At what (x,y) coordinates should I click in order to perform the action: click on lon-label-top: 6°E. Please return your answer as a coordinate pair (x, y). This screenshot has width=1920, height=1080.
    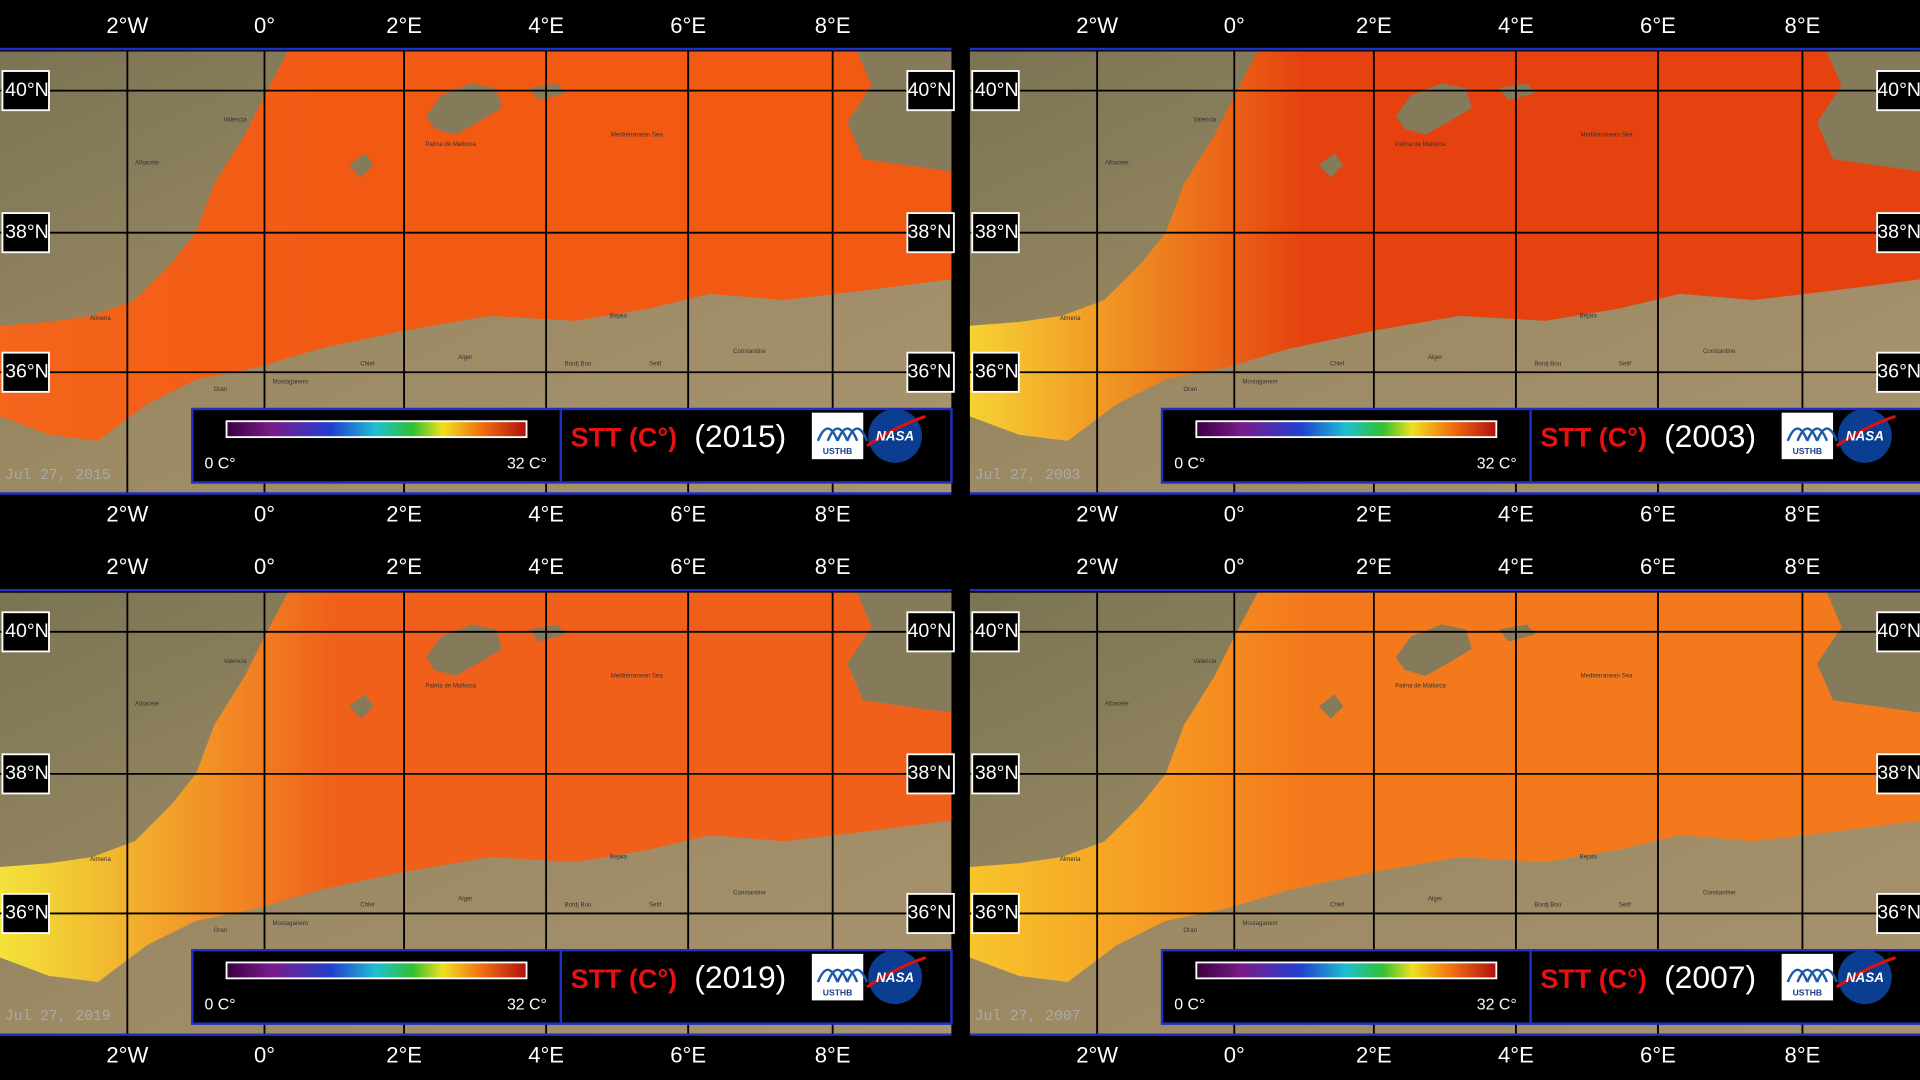
    Looking at the image, I should click on (688, 566).